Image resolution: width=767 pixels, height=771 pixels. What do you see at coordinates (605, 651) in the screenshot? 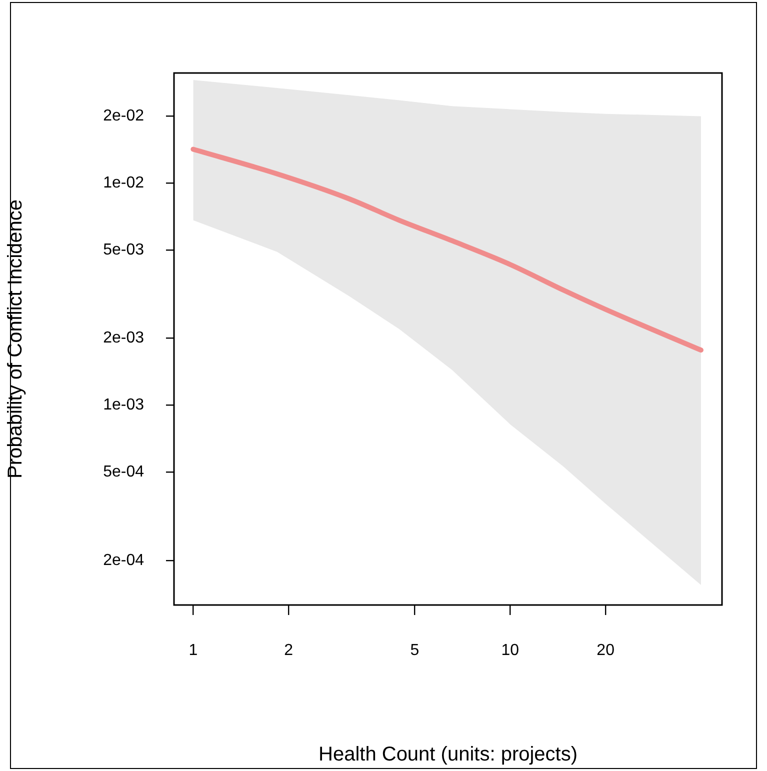
I see `x-tick-label: 20` at bounding box center [605, 651].